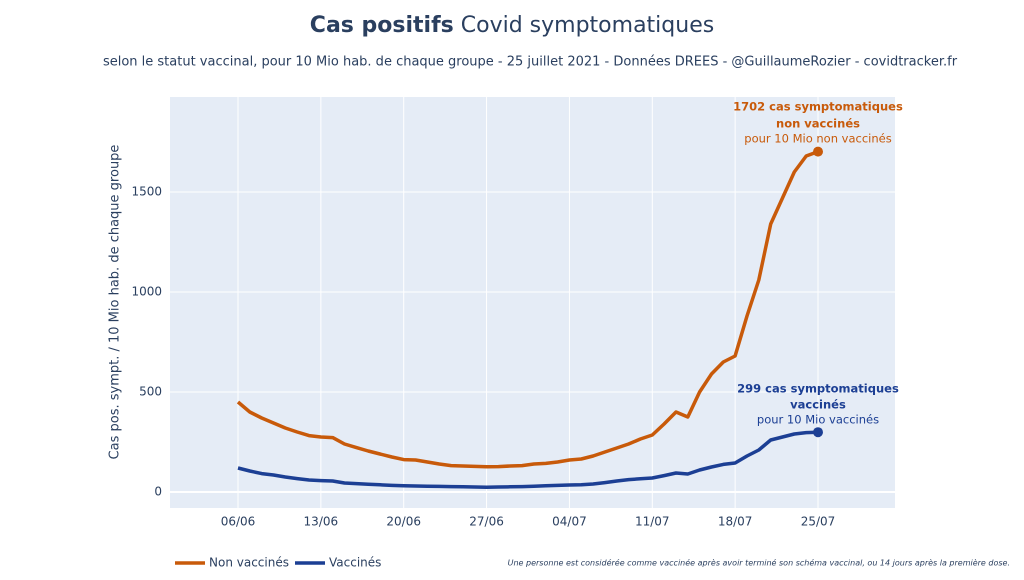  I want to click on annotation: pour 10 Mio vaccinés, so click(818, 420).